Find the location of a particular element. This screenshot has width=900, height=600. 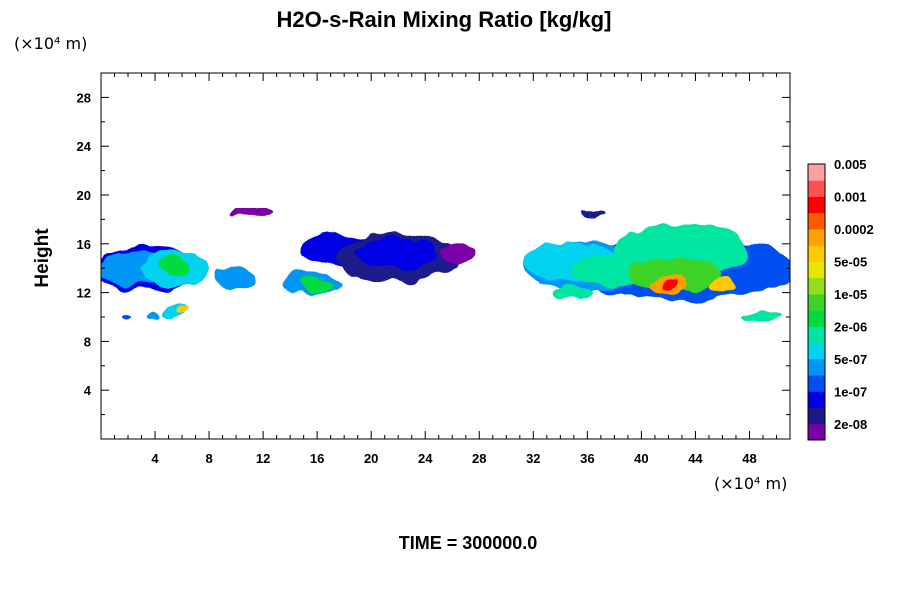

x-tick-label: 44 is located at coordinates (695, 458).